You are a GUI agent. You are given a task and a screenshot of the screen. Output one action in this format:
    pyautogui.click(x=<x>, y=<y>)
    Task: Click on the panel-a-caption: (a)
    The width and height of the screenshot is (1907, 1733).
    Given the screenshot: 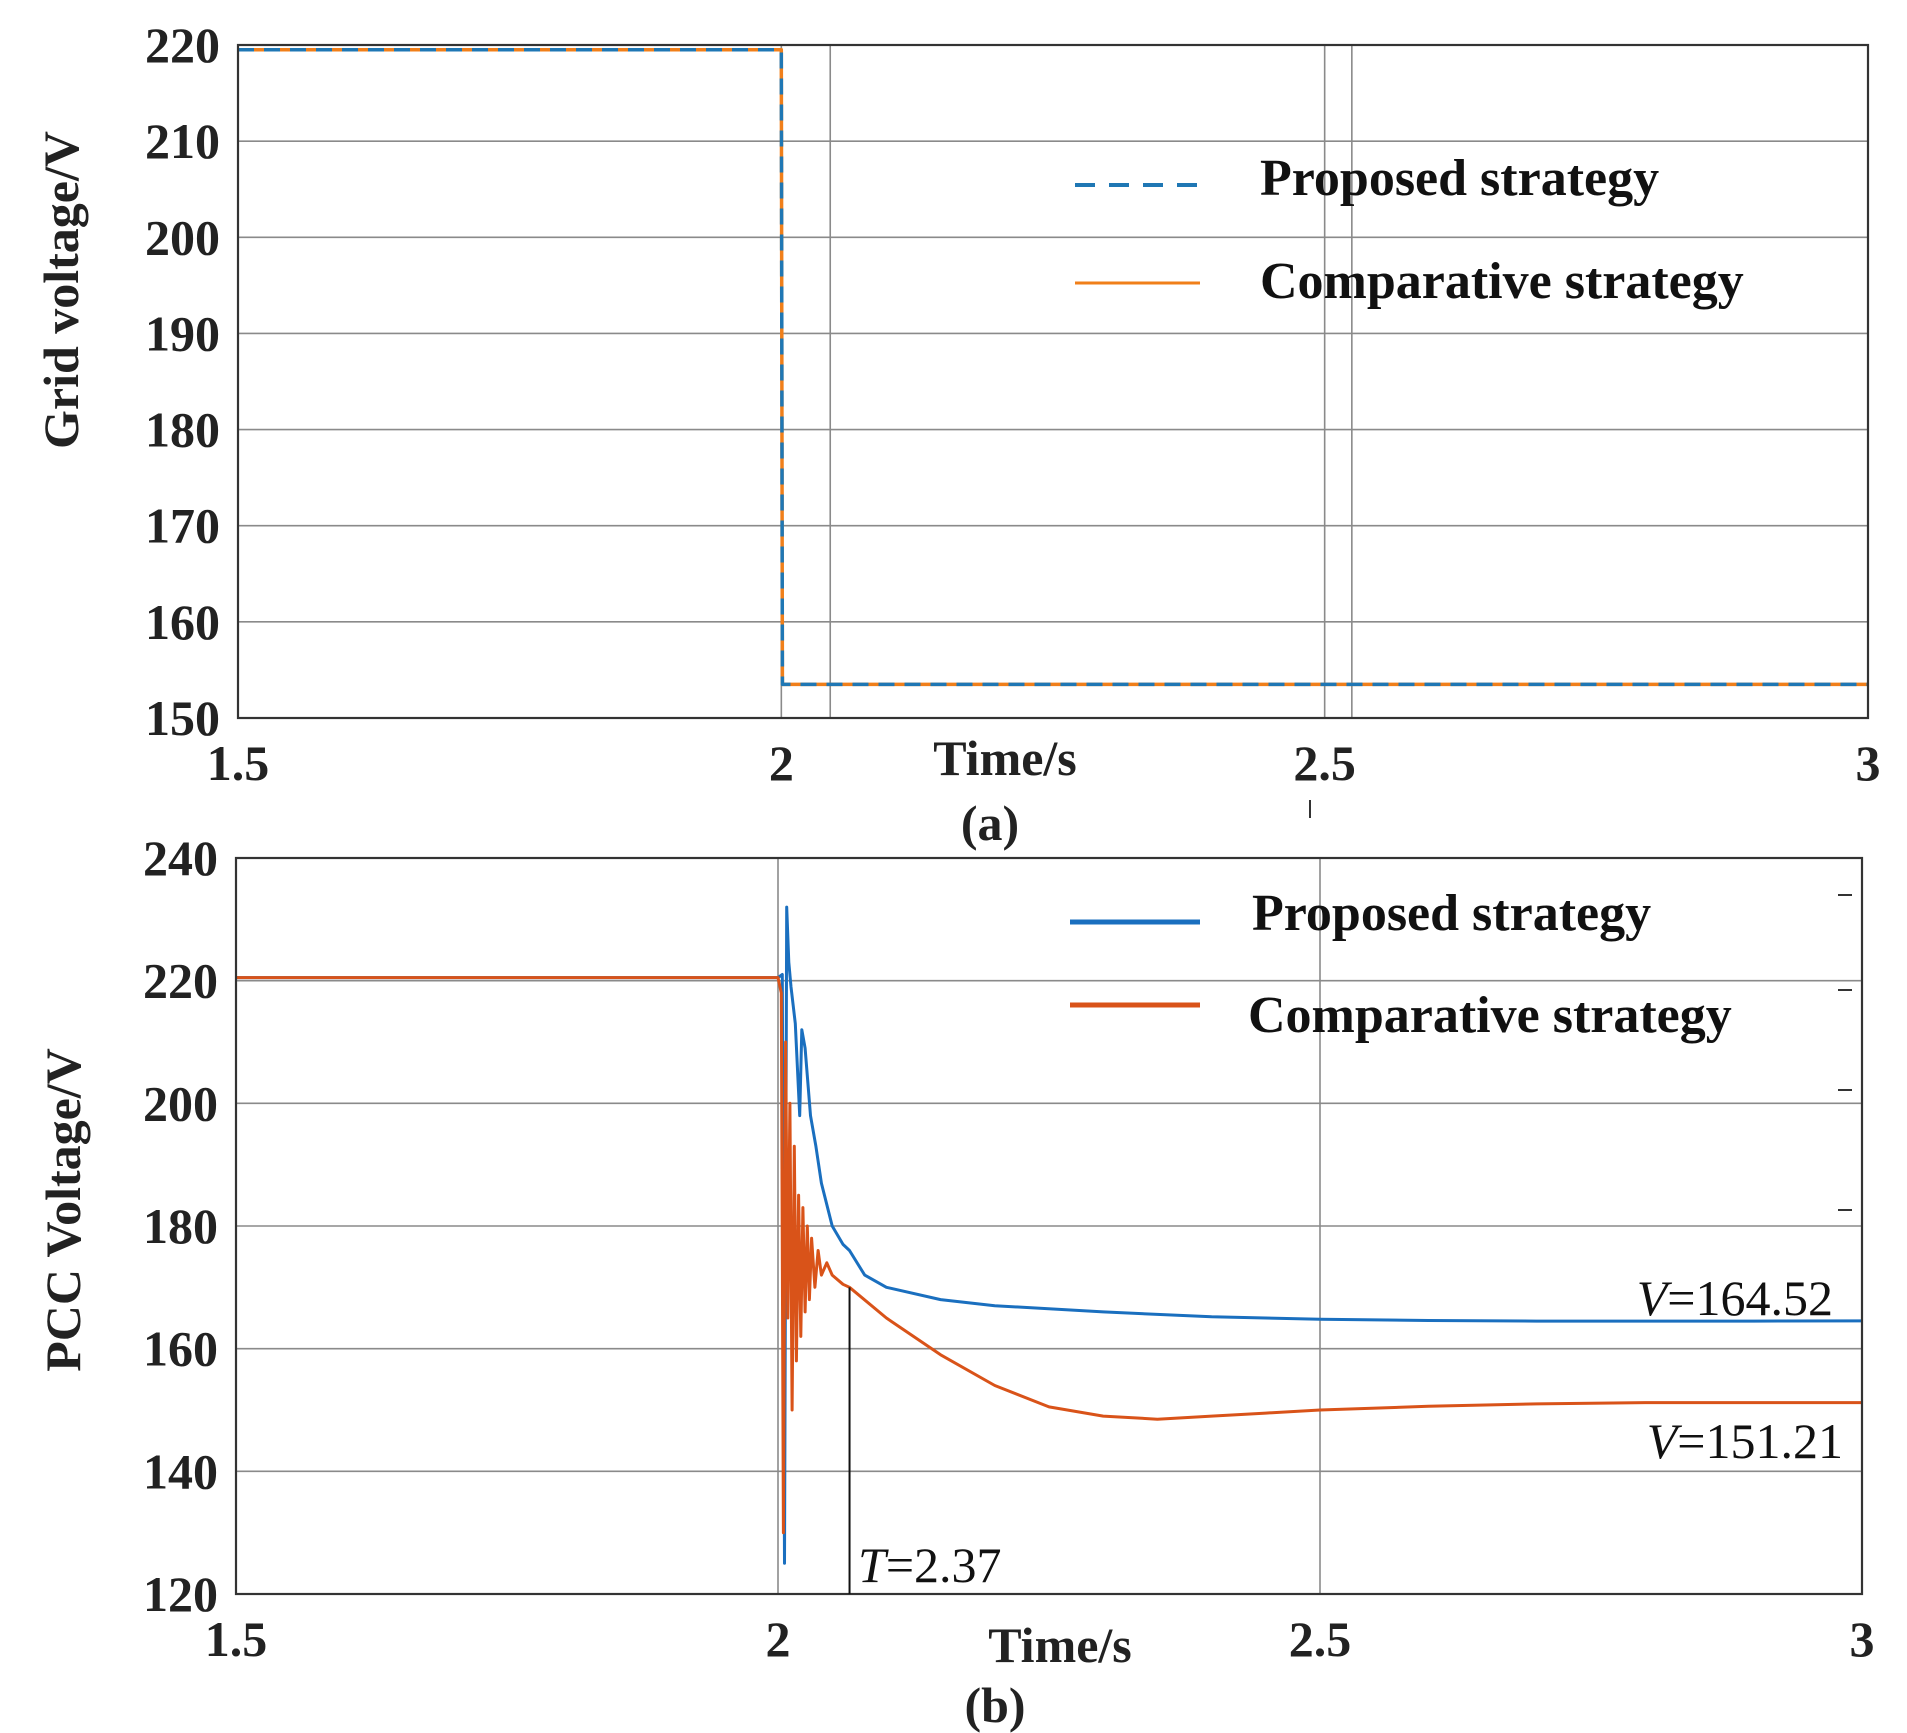 What is the action you would take?
    pyautogui.click(x=990, y=823)
    